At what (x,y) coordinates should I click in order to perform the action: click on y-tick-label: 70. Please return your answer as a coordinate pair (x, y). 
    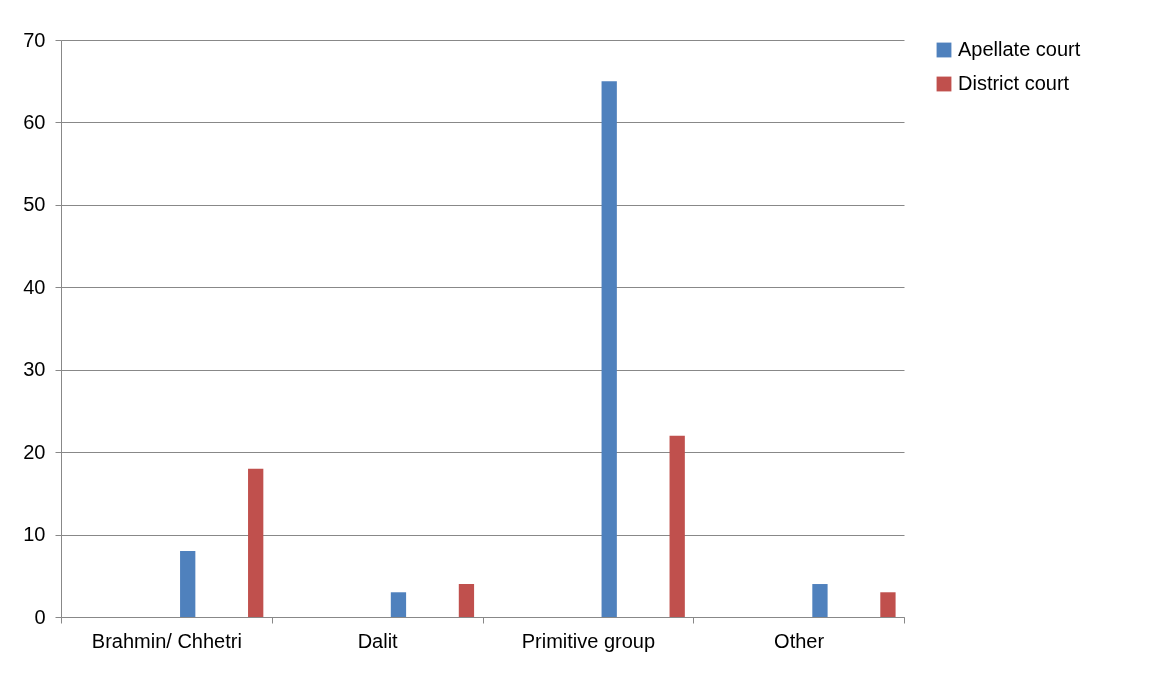
    Looking at the image, I should click on (34, 39).